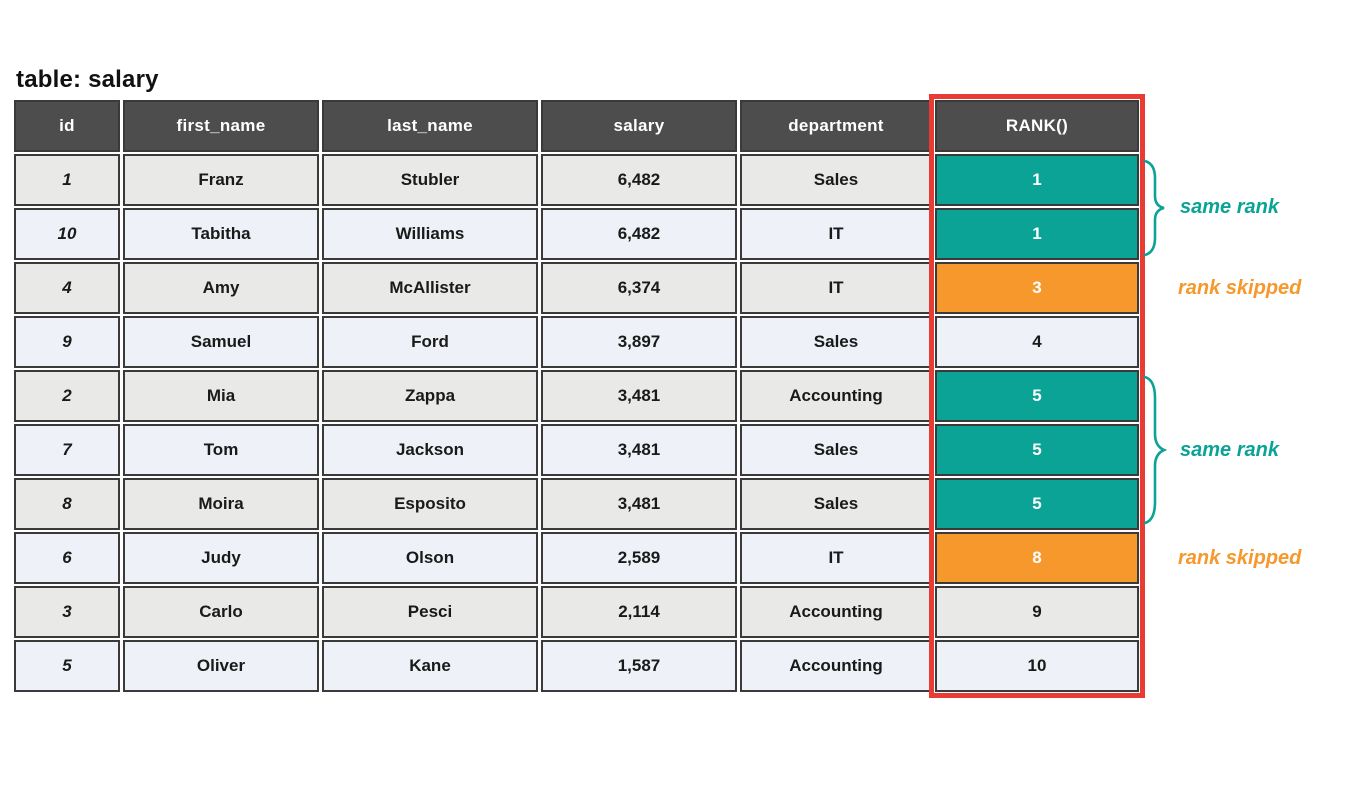  What do you see at coordinates (221, 342) in the screenshot?
I see `cell-first-name: Samuel` at bounding box center [221, 342].